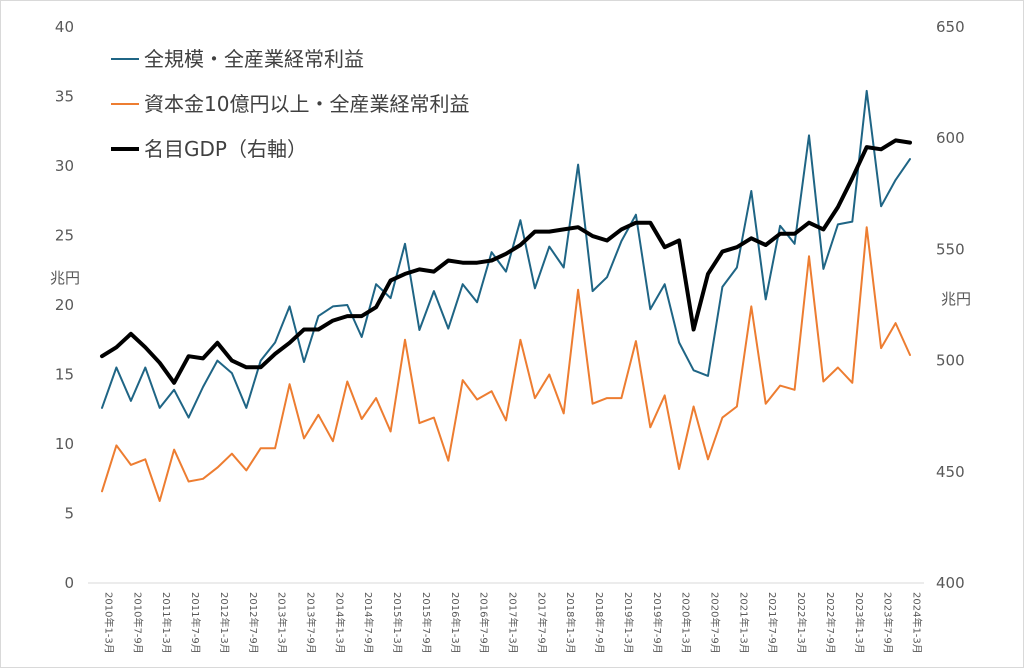  I want to click on legend-label: 資本金10億円以上・全産業経常利益, so click(306, 104).